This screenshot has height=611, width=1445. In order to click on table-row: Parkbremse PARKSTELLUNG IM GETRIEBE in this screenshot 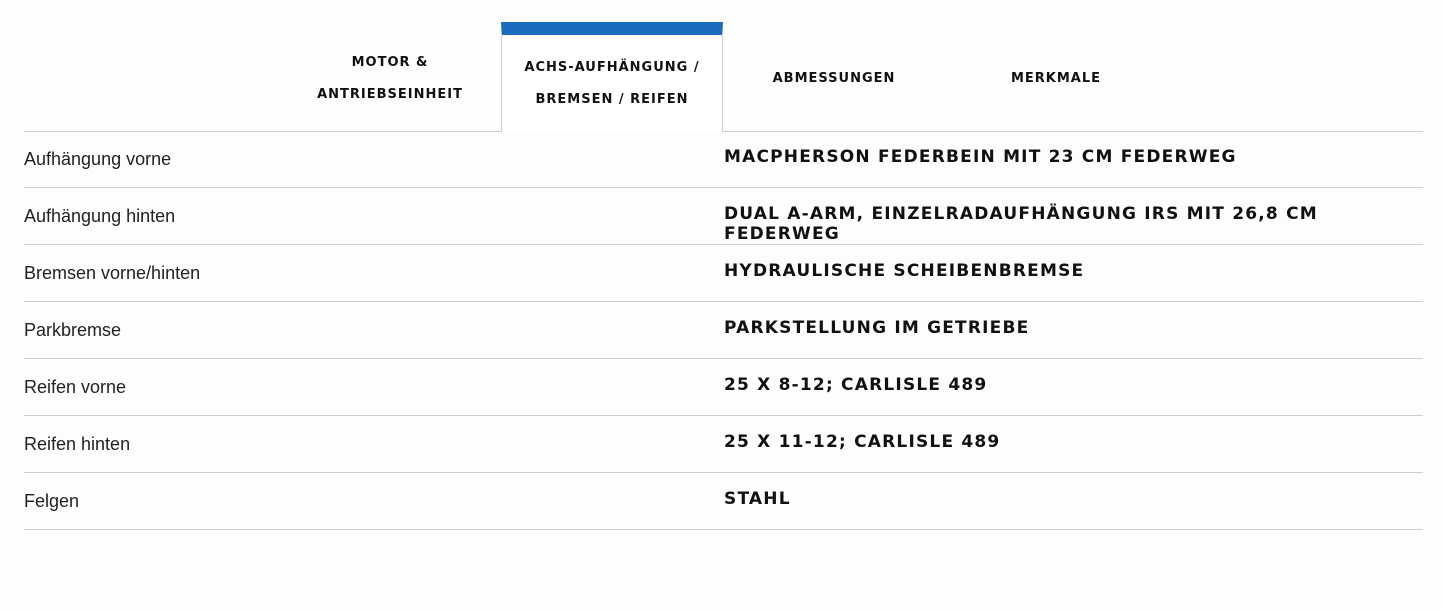, I will do `click(723, 330)`.